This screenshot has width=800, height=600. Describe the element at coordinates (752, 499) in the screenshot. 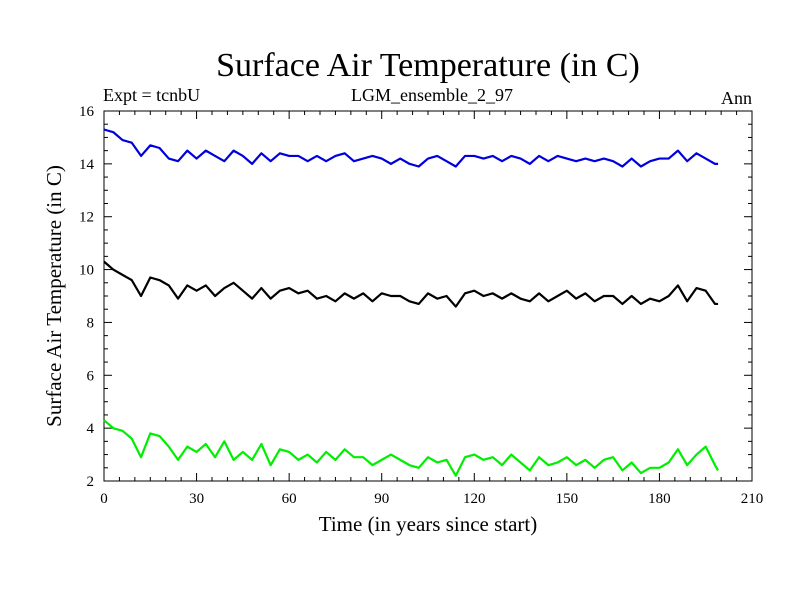

I see `x-tick-label: 210` at that location.